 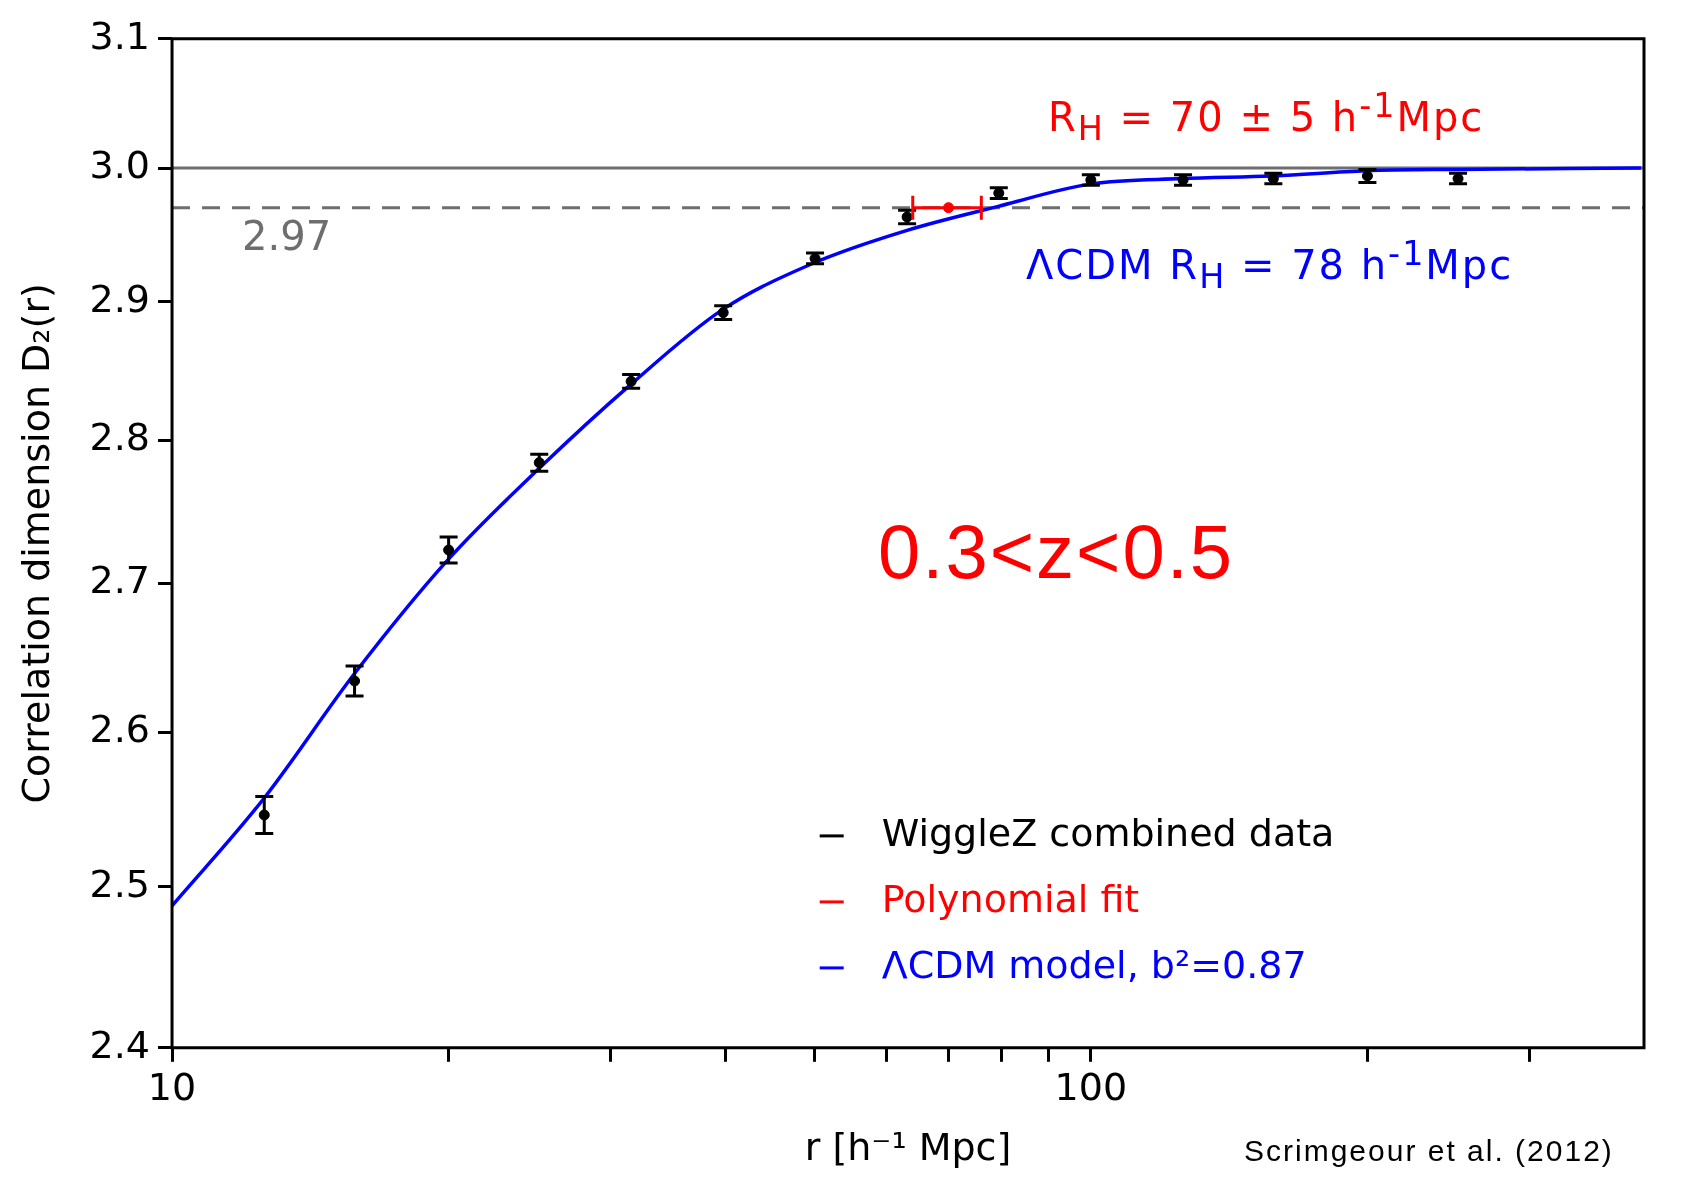 What do you see at coordinates (120, 164) in the screenshot?
I see `y-tick-label: 3.0` at bounding box center [120, 164].